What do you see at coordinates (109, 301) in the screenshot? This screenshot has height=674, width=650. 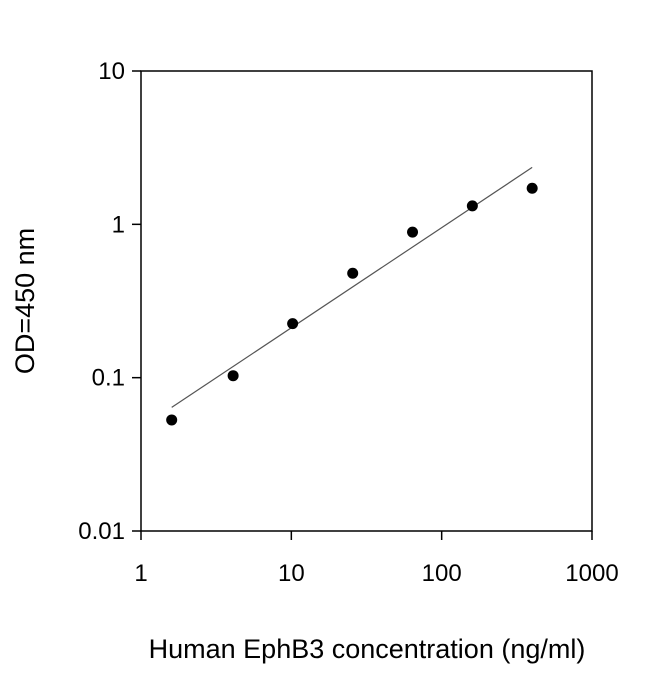 I see `y-axis: 0.01 0.1 1 10` at bounding box center [109, 301].